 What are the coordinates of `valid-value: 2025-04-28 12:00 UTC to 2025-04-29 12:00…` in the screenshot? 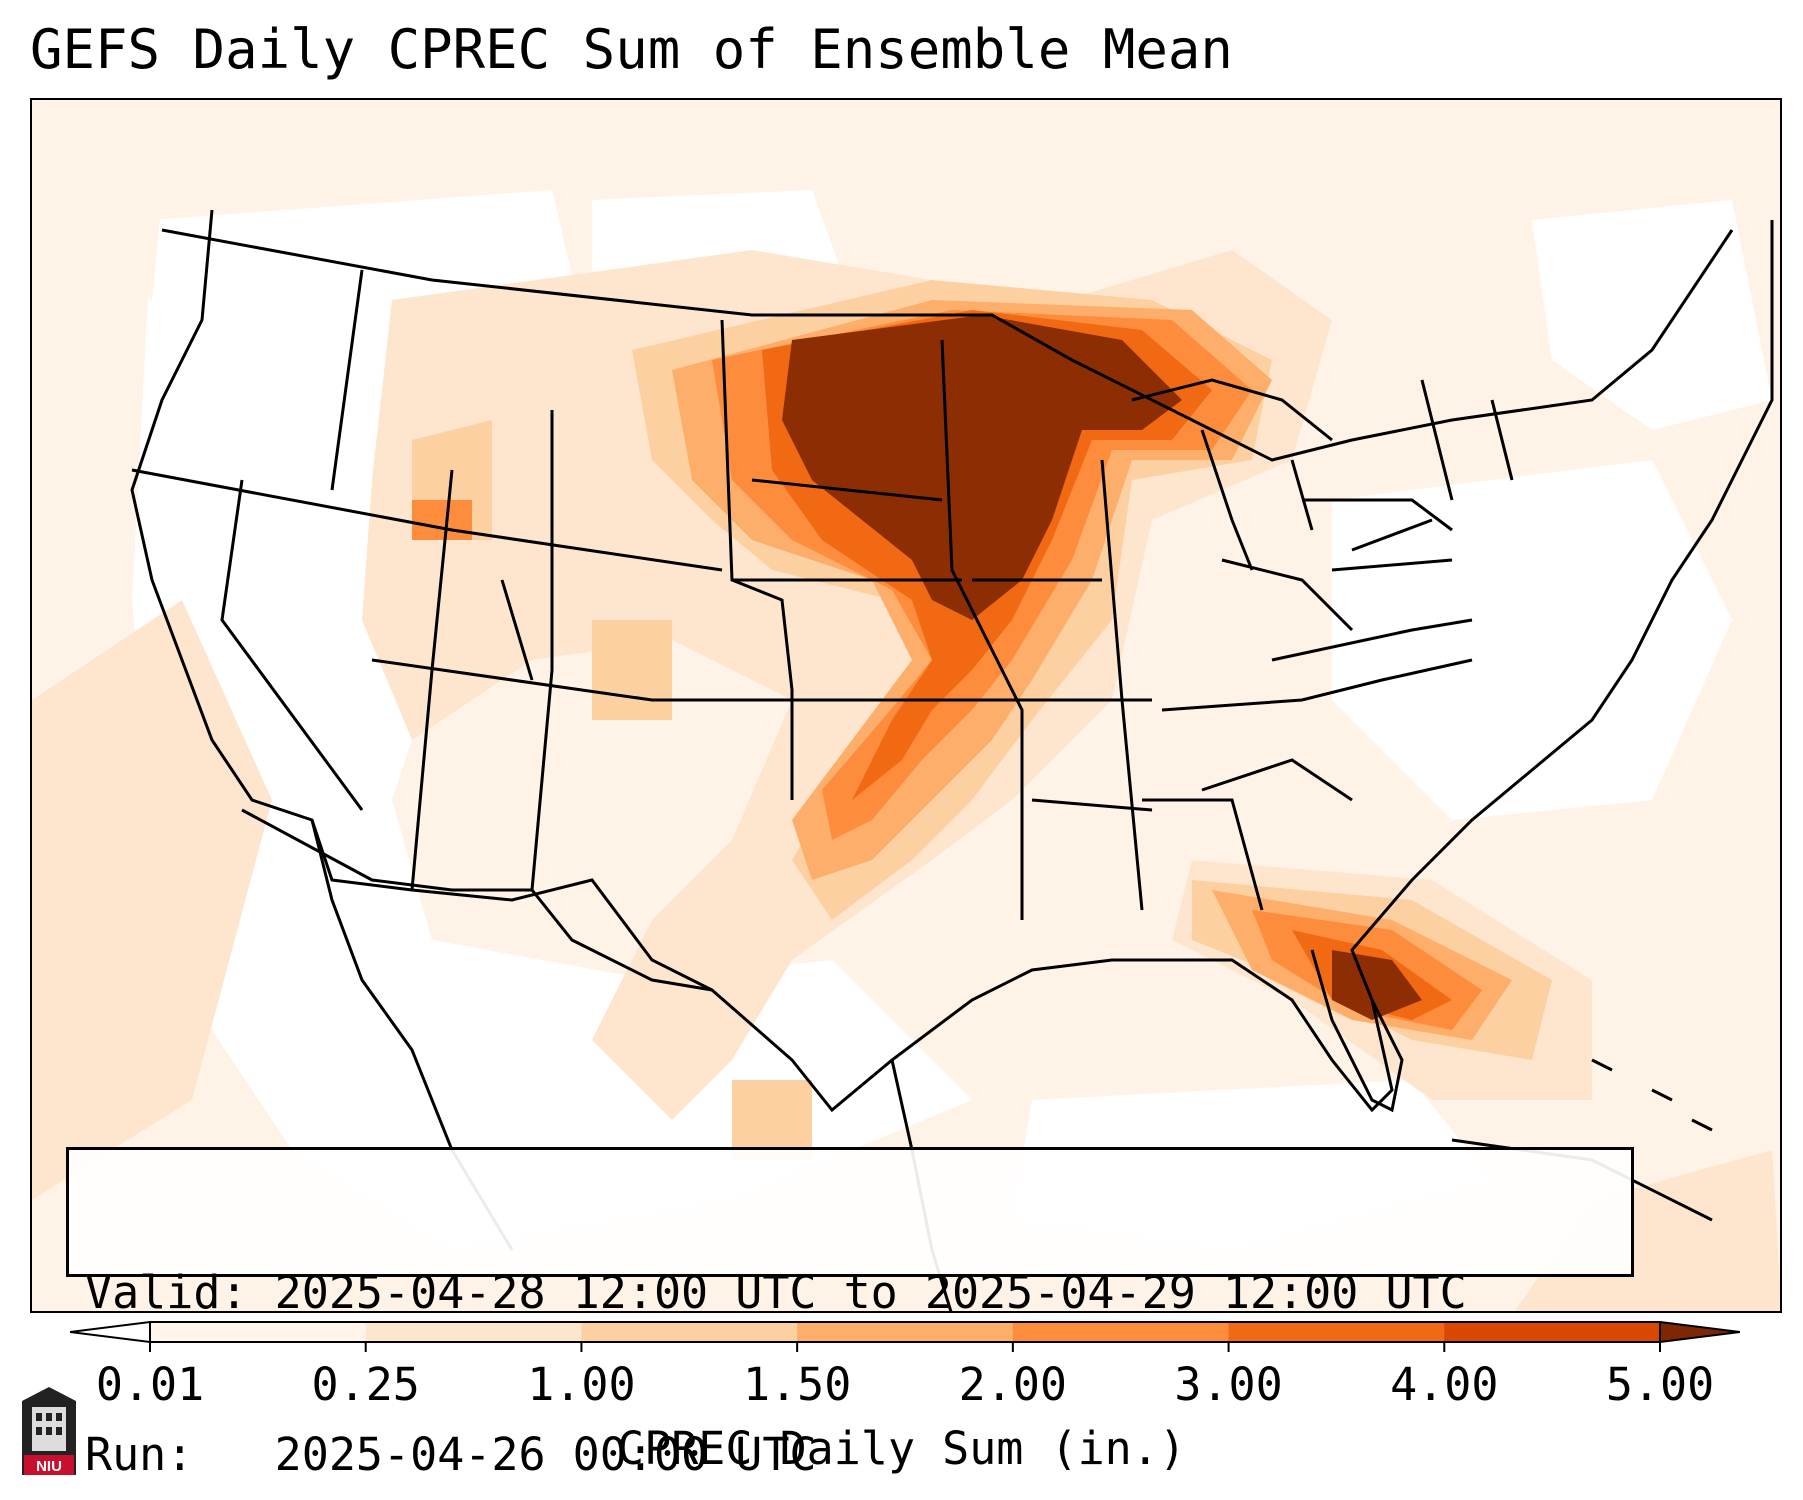 It's located at (870, 1292).